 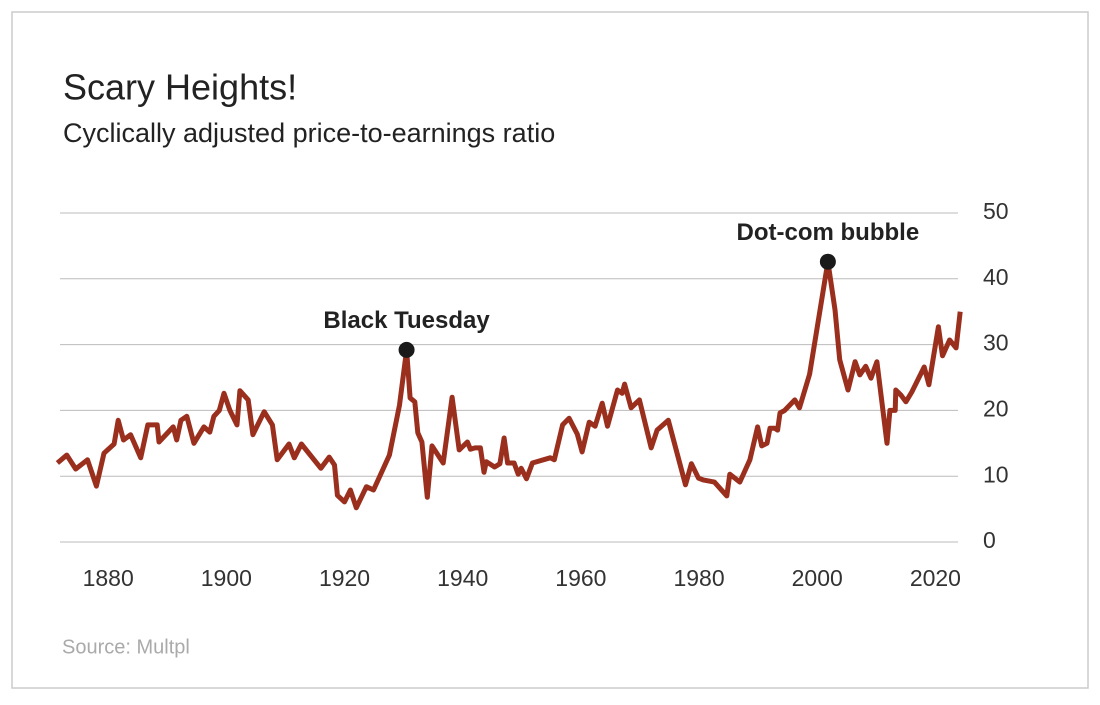 I want to click on annotation-label: Black Tuesday, so click(x=406, y=320).